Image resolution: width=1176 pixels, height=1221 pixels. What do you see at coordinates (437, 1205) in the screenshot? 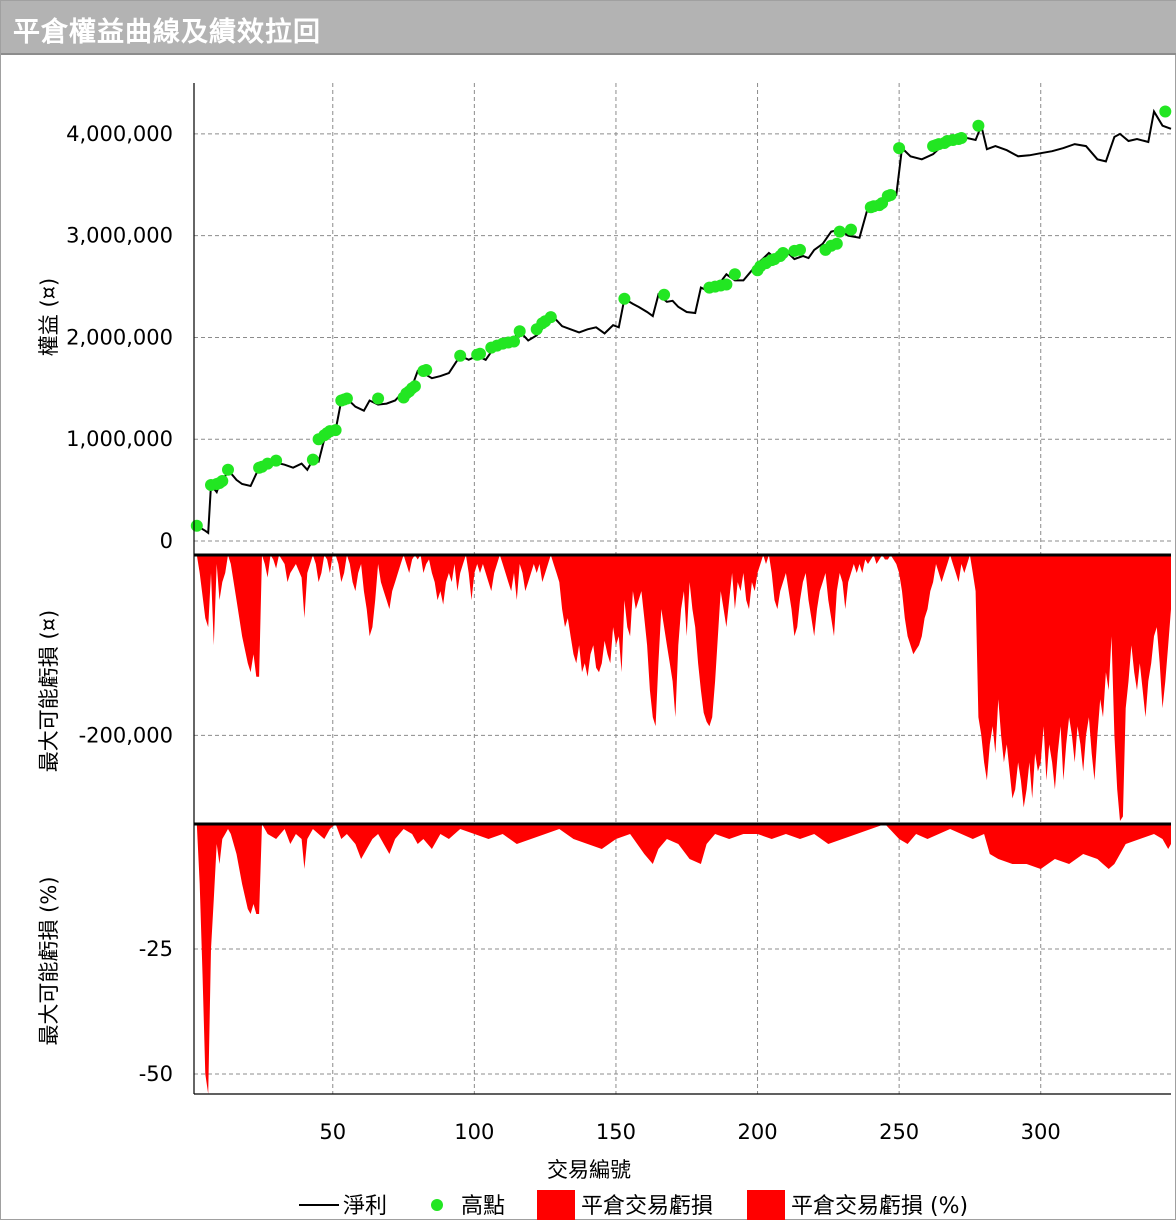
I see `legend-dot-swatch` at bounding box center [437, 1205].